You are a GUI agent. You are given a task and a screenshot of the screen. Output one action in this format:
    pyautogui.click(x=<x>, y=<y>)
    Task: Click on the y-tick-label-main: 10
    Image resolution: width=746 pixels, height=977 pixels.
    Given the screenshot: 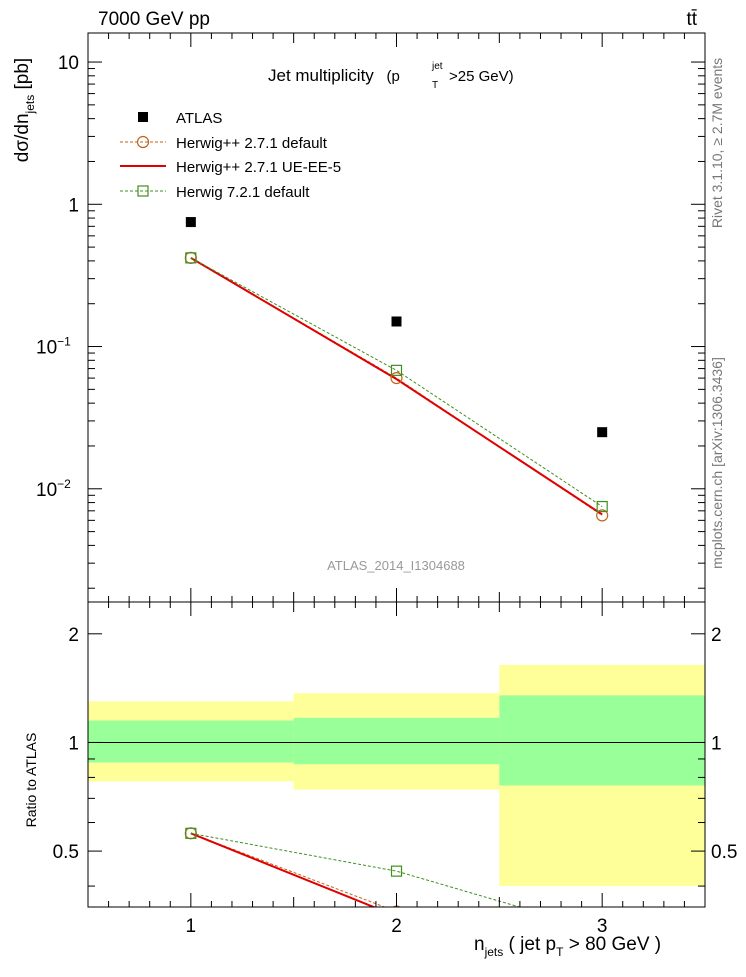 What is the action you would take?
    pyautogui.click(x=68, y=63)
    